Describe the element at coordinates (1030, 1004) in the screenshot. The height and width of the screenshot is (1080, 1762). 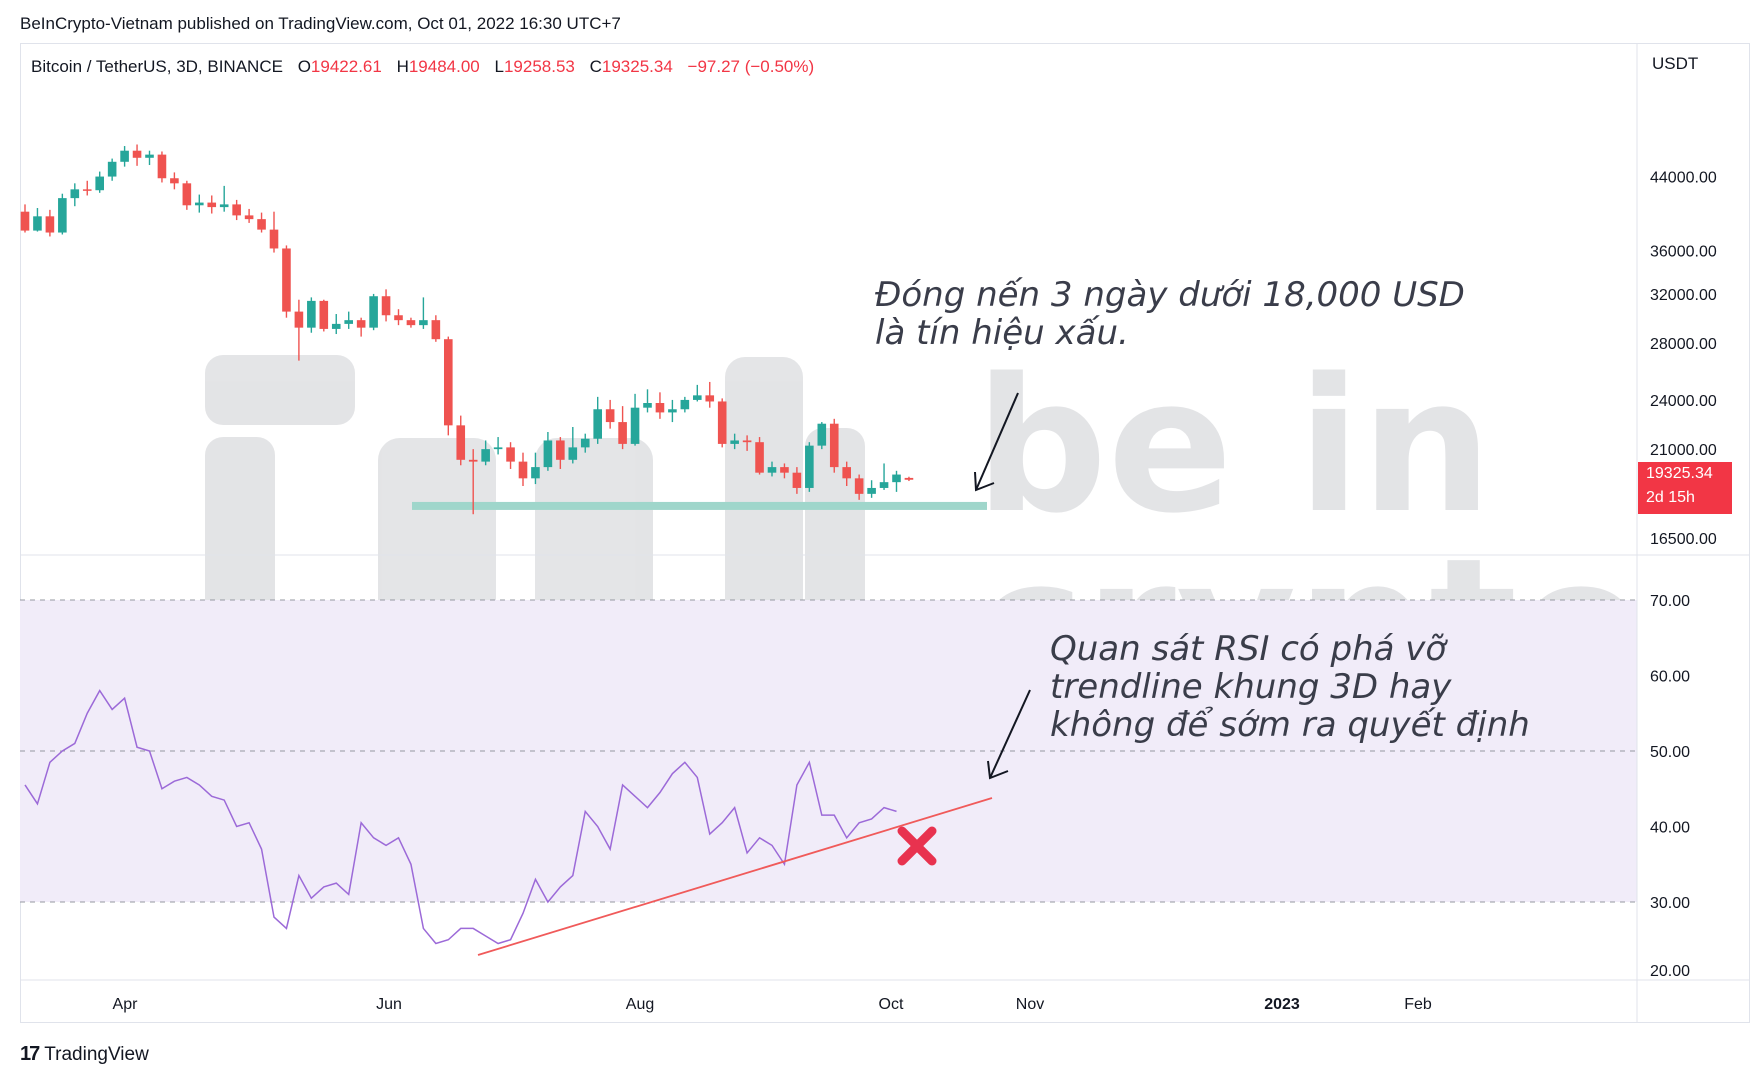
I see `time-tick-label: Nov` at that location.